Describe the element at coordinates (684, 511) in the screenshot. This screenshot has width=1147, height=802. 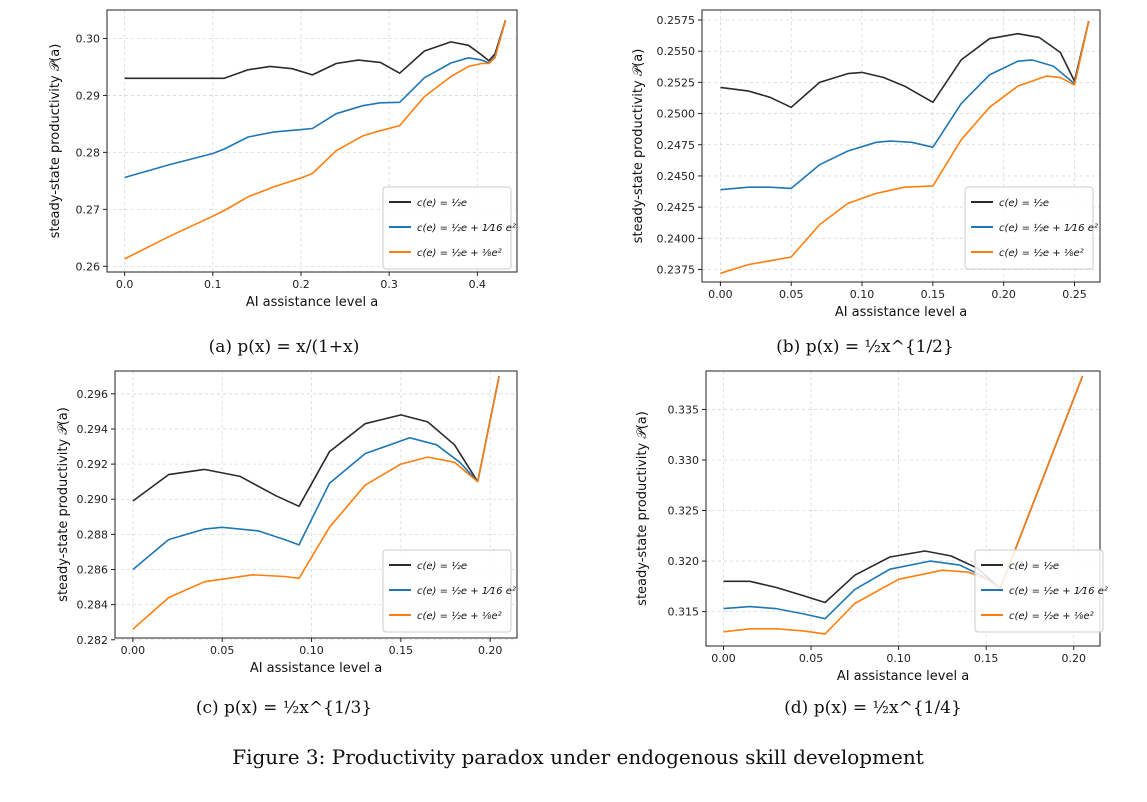
I see `y-tick-label: 0.325` at that location.